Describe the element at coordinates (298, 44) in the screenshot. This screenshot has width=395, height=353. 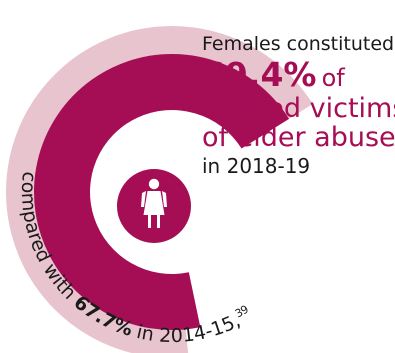
I see `headline-intro: Females constituted` at that location.